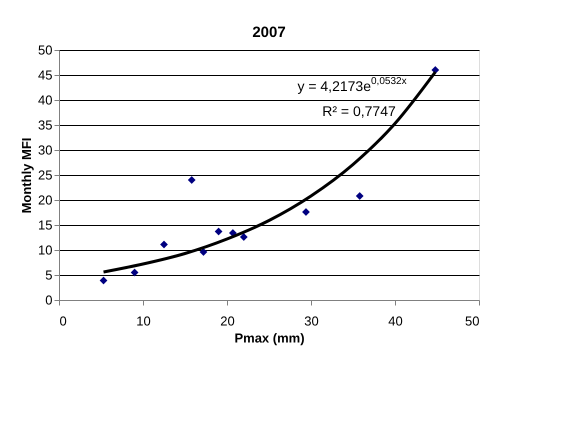  Describe the element at coordinates (472, 321) in the screenshot. I see `x-tick-label: 50` at that location.